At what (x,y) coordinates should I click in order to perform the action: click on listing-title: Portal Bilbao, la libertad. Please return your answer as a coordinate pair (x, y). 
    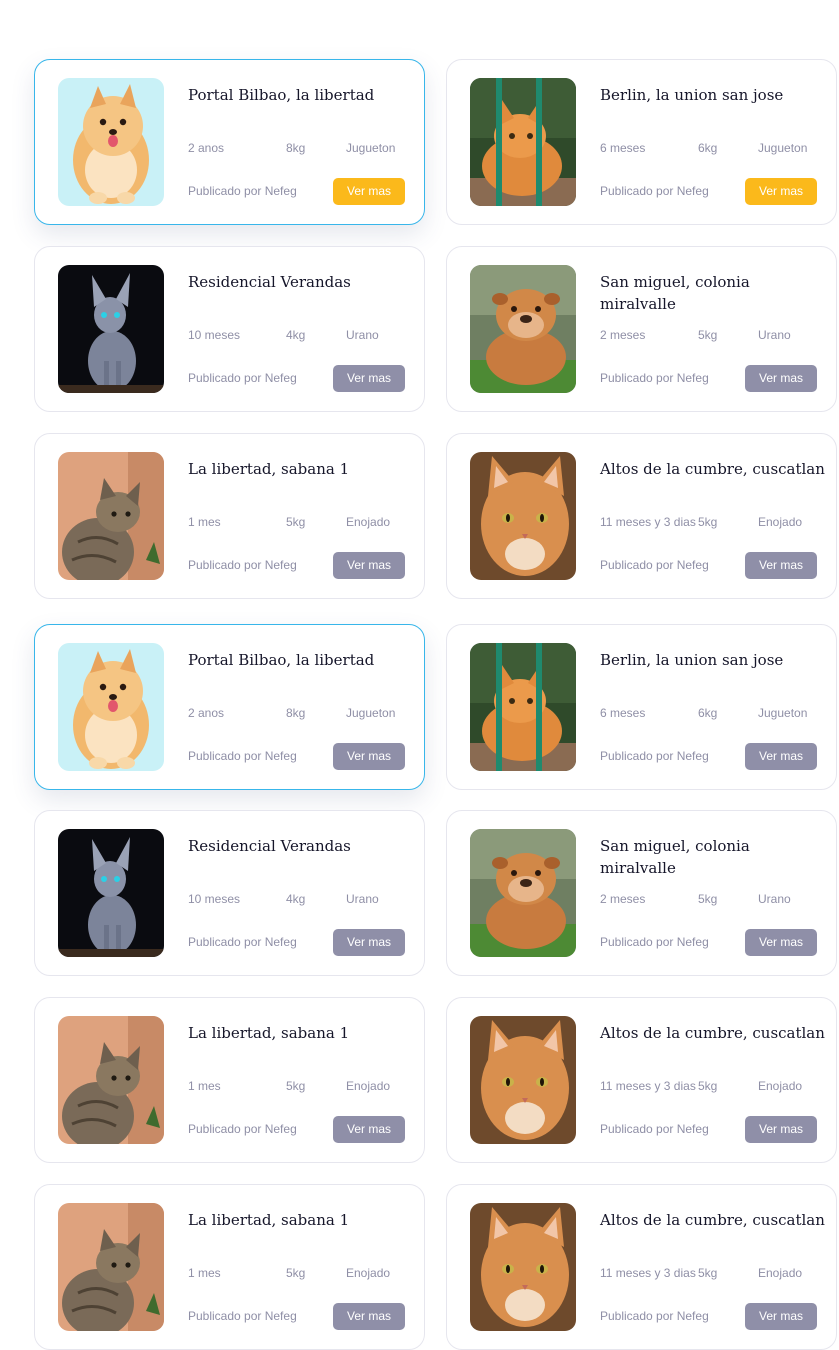
    Looking at the image, I should click on (281, 660).